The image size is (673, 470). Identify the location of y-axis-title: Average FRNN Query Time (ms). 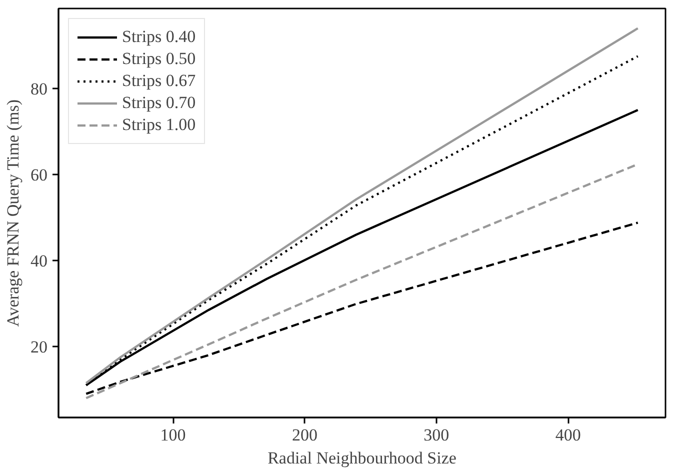
(13, 213).